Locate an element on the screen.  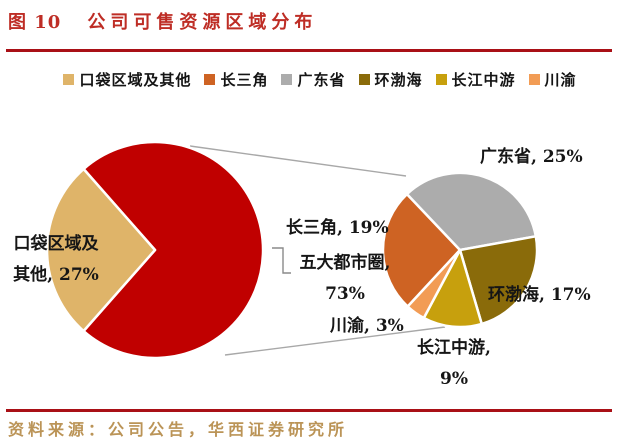
legend-item: 环渤海 is located at coordinates (390, 79).